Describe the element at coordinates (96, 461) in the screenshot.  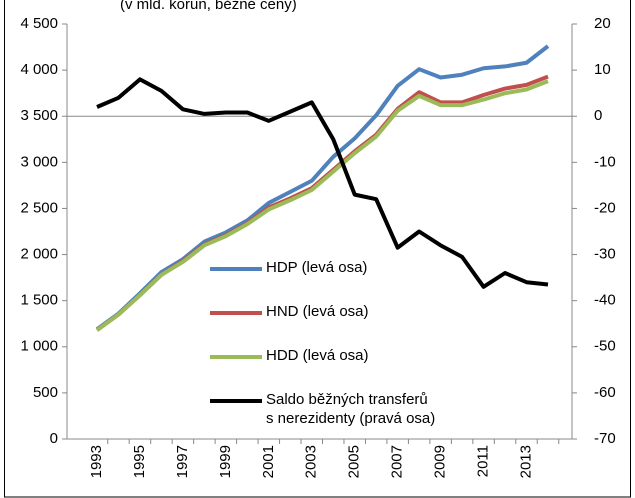
I see `x-tick-label: 1993` at that location.